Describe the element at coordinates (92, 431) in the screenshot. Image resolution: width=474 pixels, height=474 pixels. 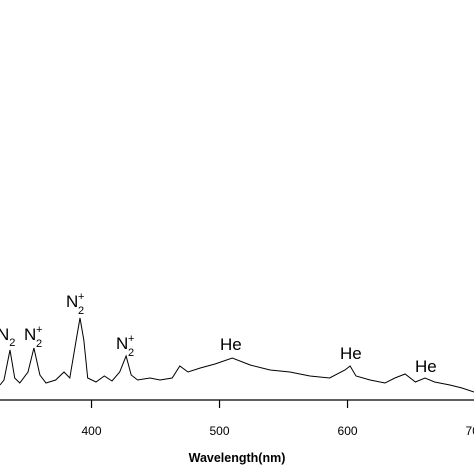
I see `x-tick-label: 400` at that location.